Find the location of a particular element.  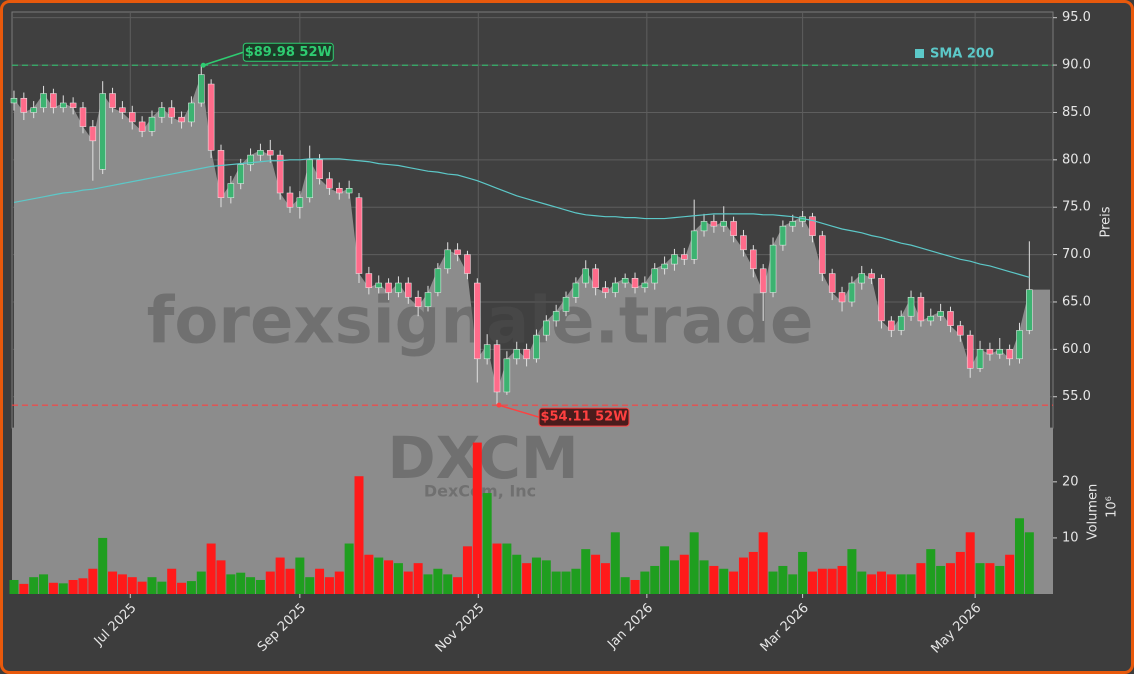

volume-scale-label: 10⁶ is located at coordinates (1112, 507).